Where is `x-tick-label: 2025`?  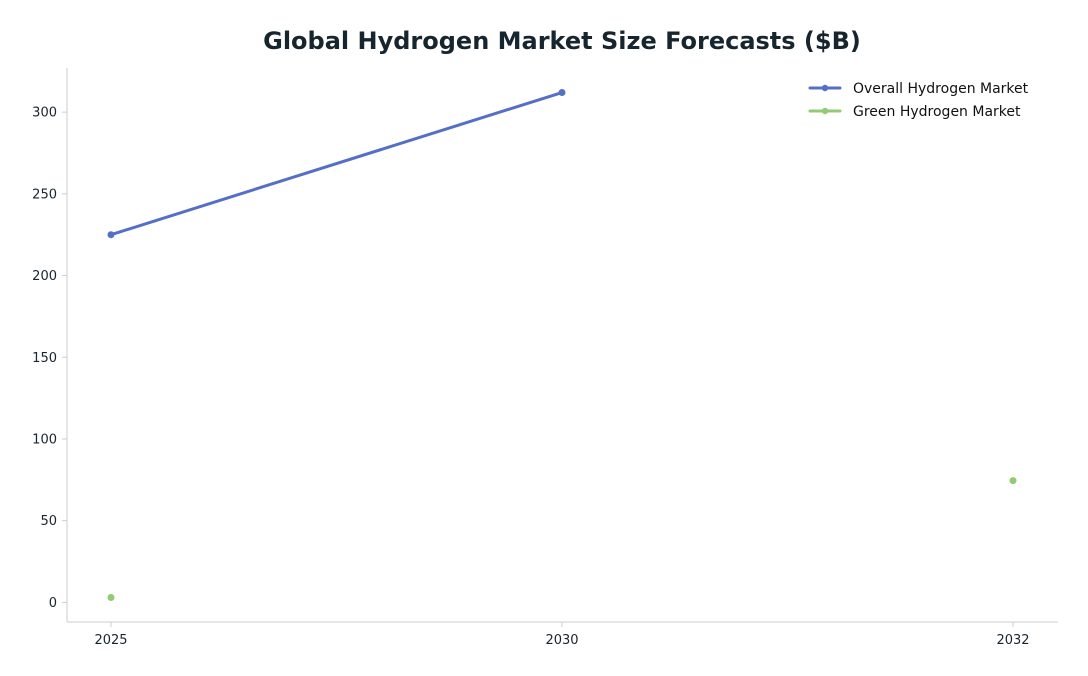 x-tick-label: 2025 is located at coordinates (110, 640).